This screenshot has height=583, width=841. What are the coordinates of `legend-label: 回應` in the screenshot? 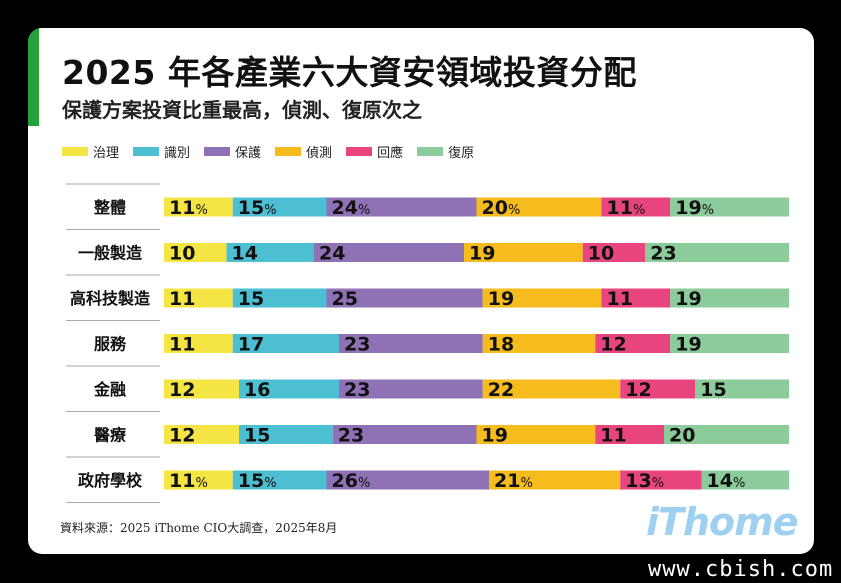 It's located at (390, 153).